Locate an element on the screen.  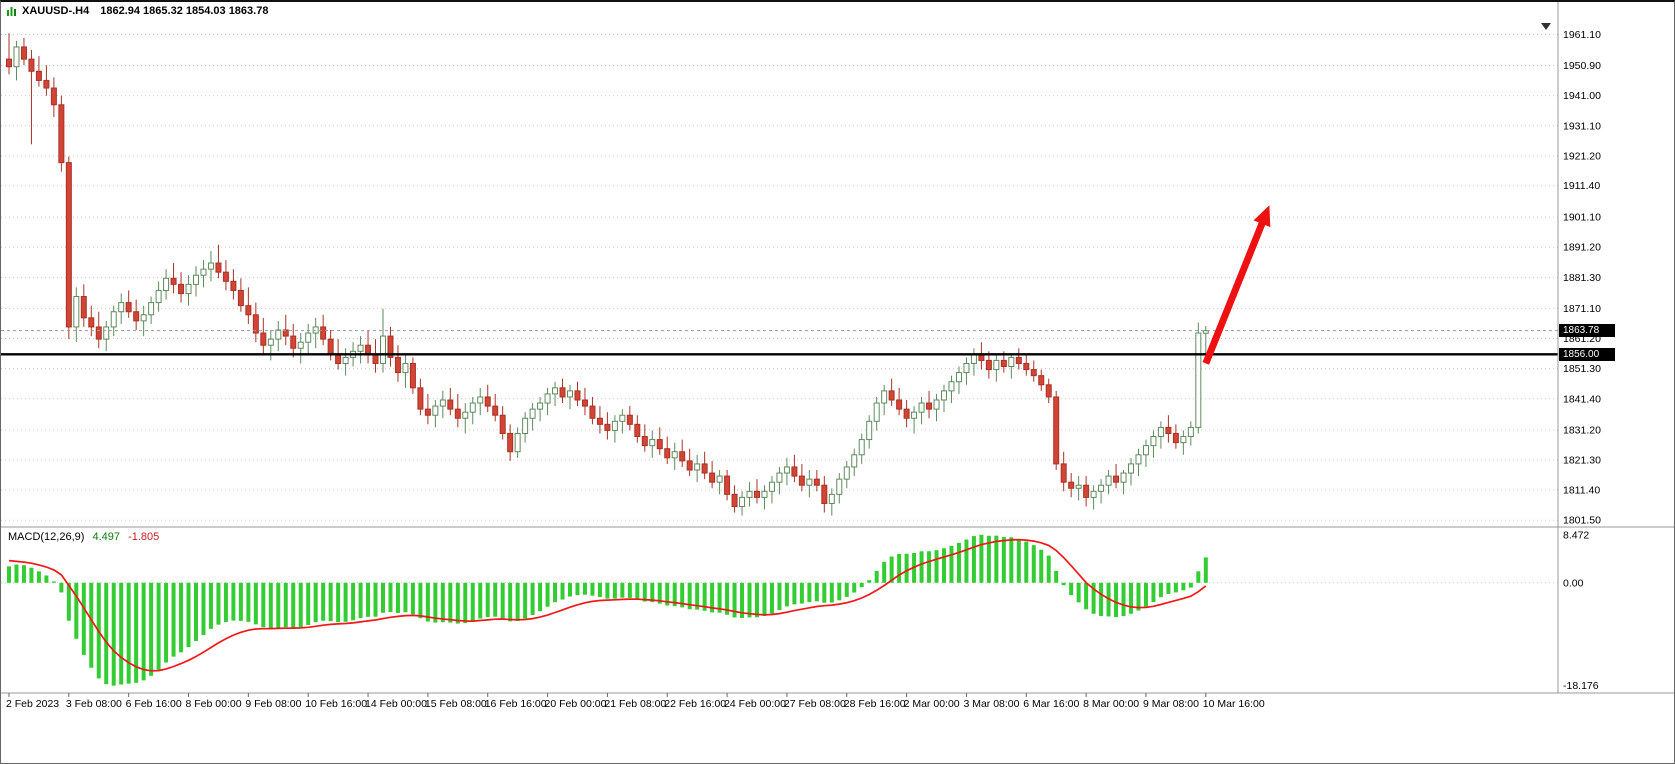
macd-tick-label: -18.176 is located at coordinates (1581, 686).